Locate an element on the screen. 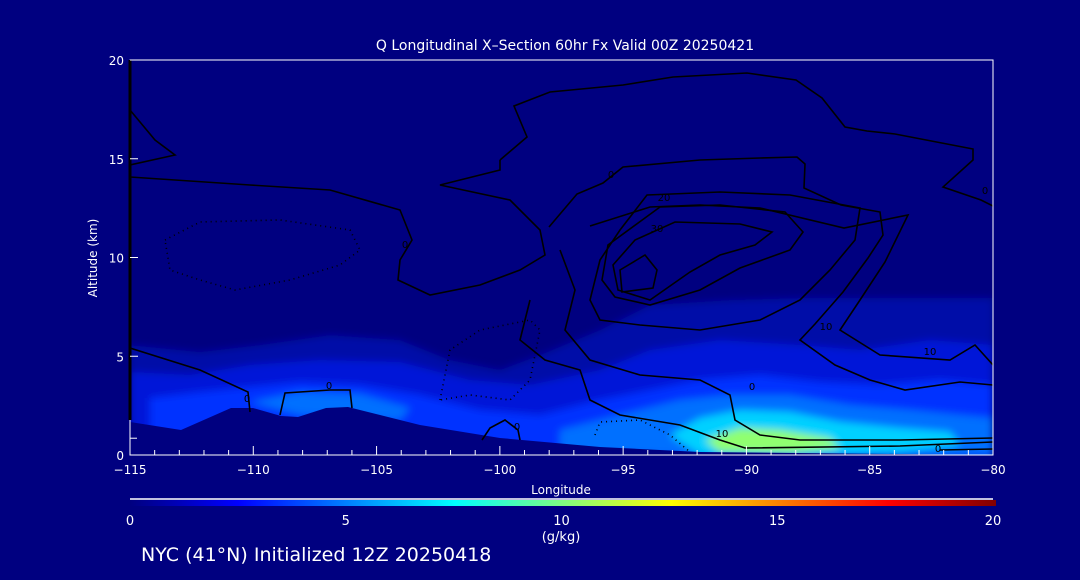  y-axis-label: Altitude (km) is located at coordinates (93, 258).